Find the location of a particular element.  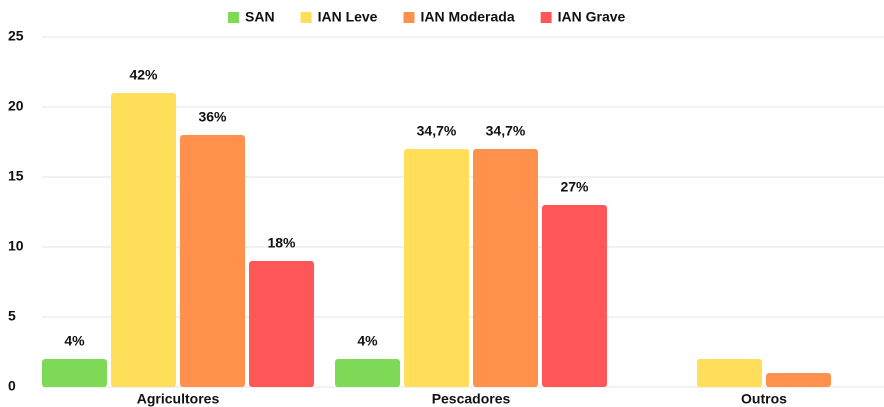

x-tick-label: Agricultores is located at coordinates (178, 399).